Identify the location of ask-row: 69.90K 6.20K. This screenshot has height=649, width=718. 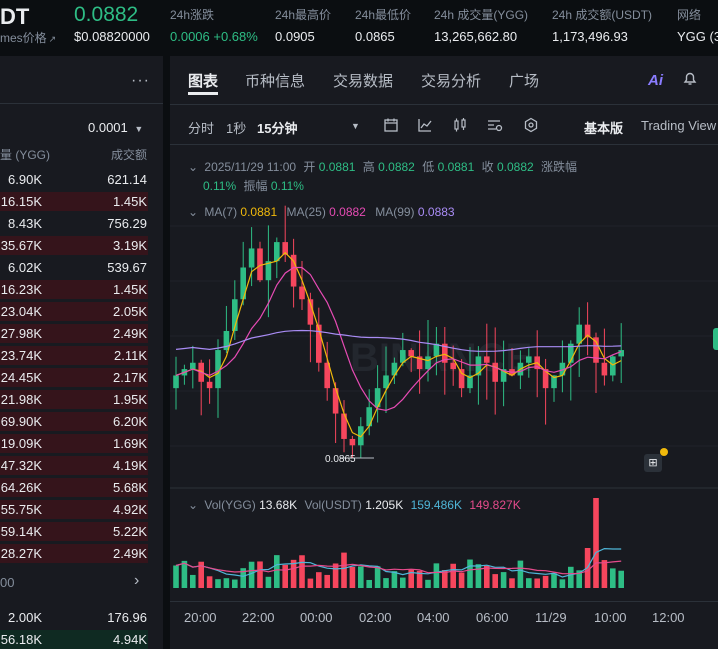
(81, 421).